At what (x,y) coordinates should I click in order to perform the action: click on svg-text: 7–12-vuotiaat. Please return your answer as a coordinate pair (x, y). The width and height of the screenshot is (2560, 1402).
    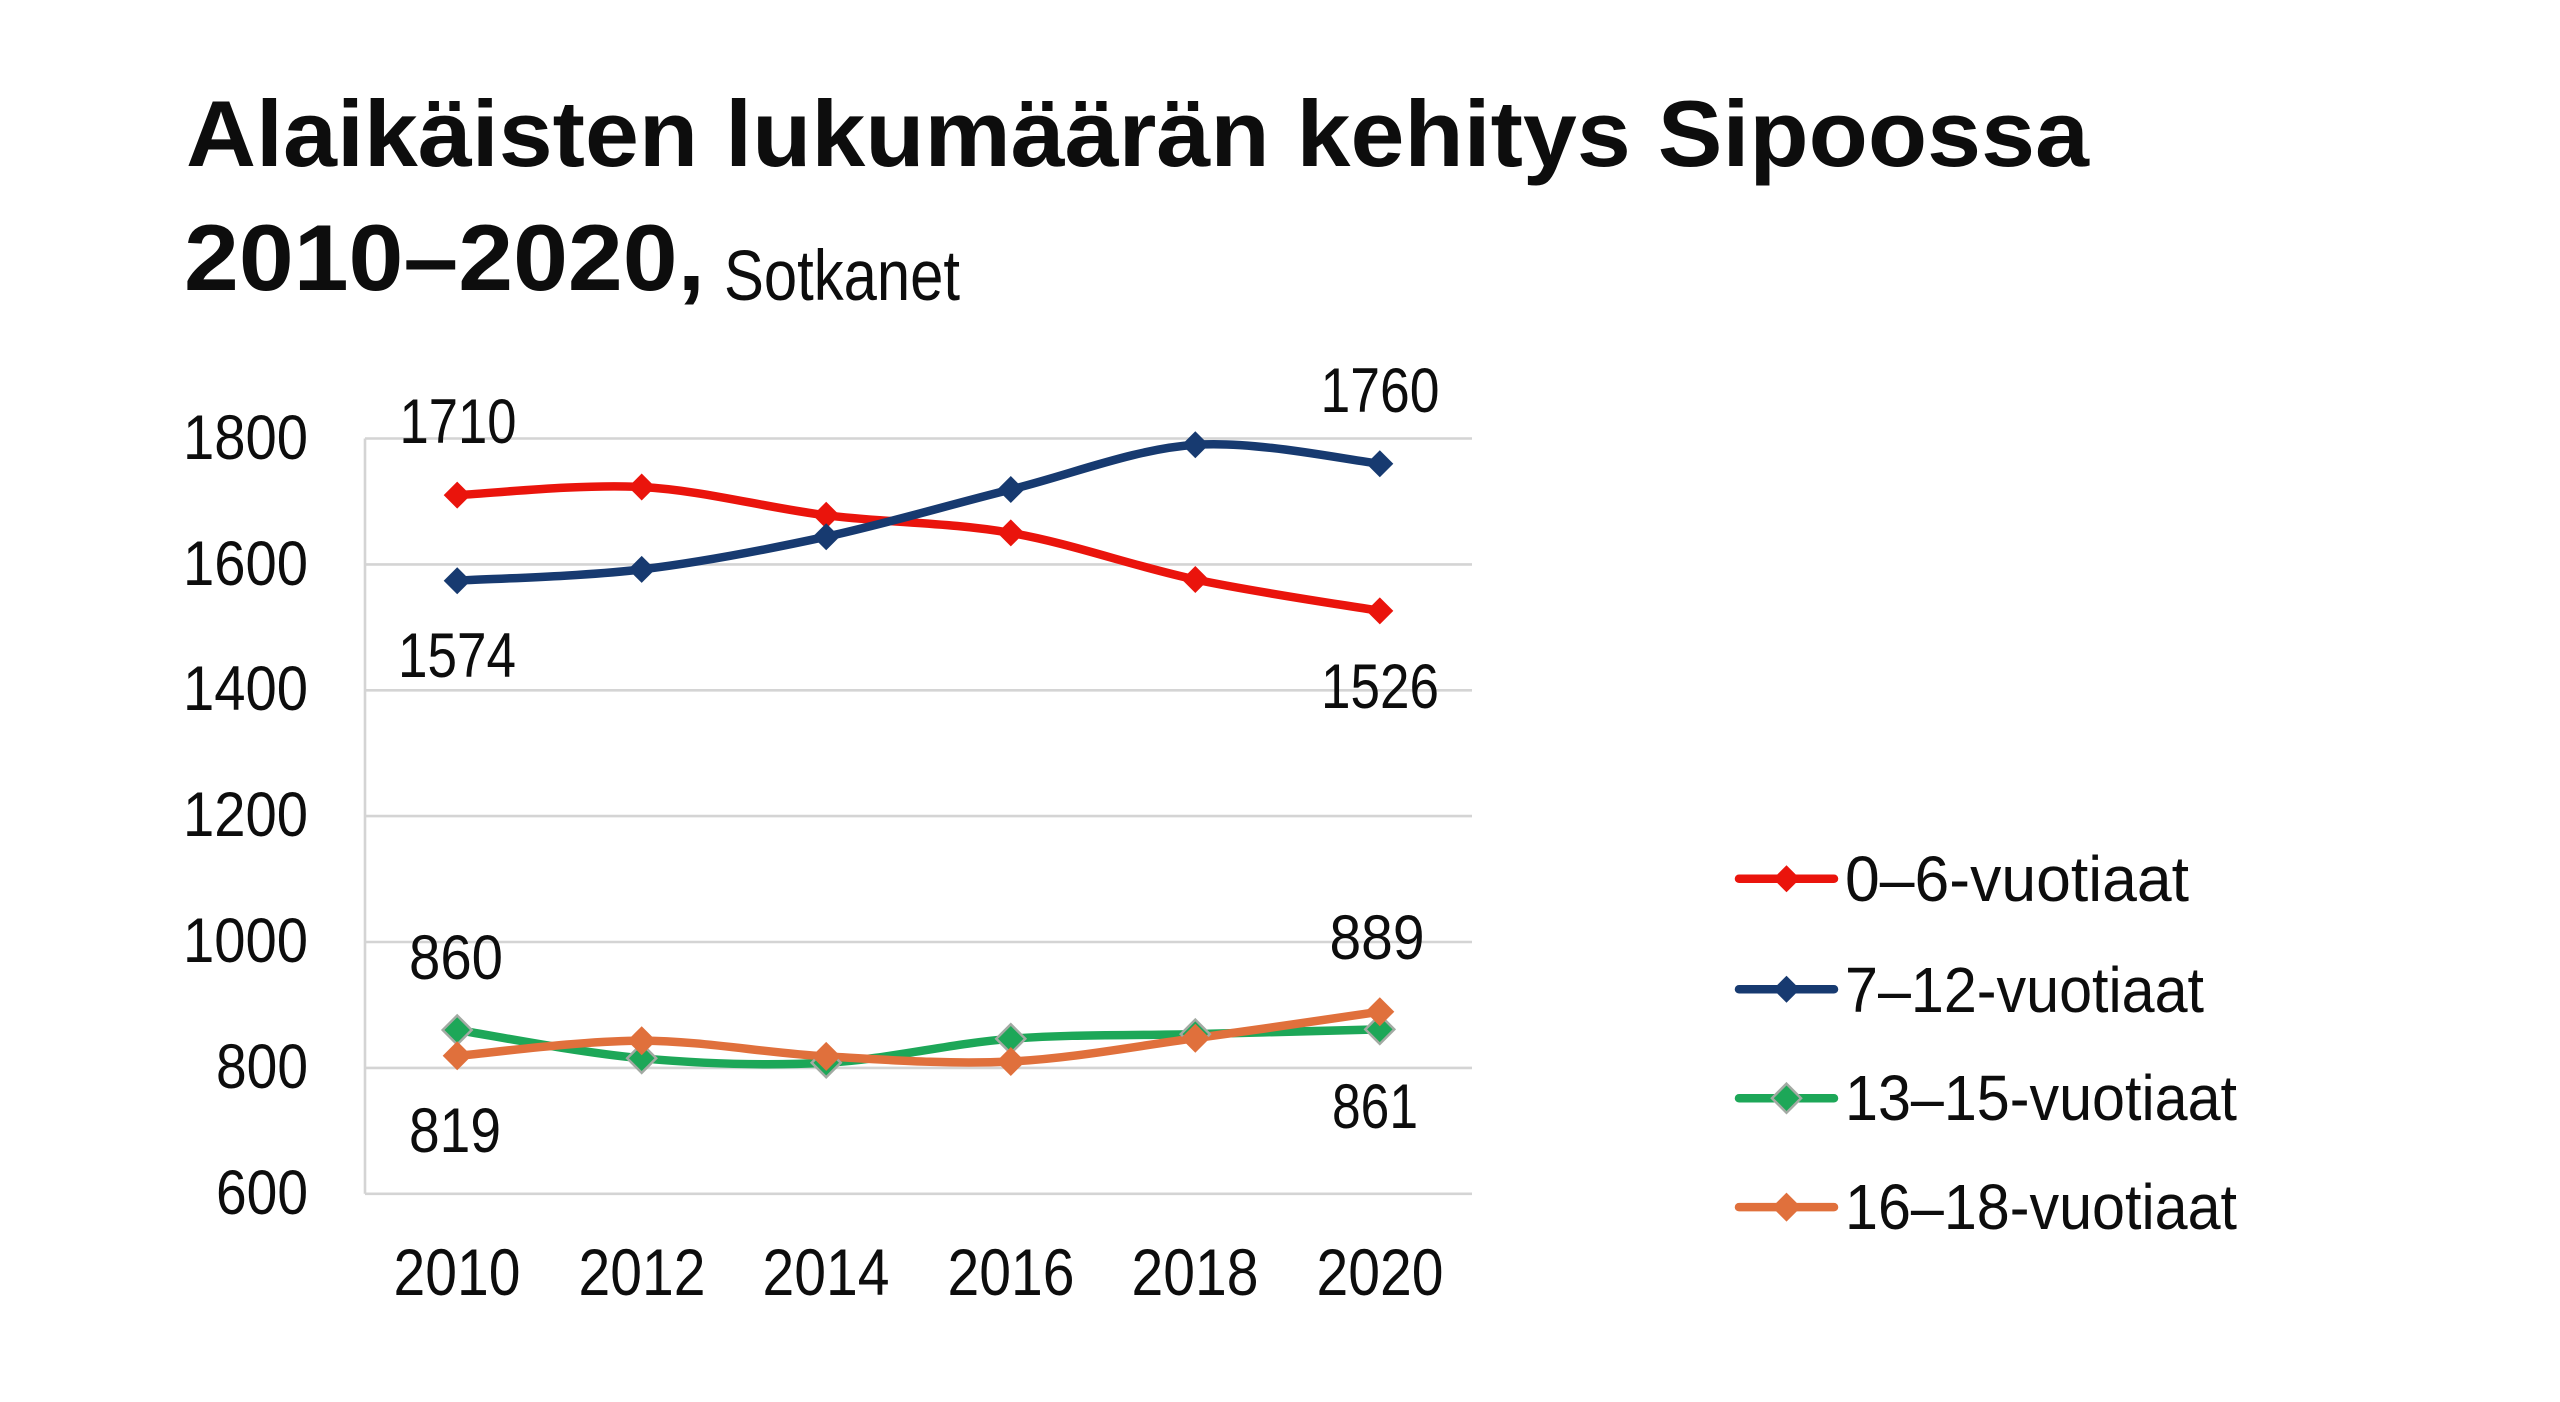
    Looking at the image, I should click on (2024, 990).